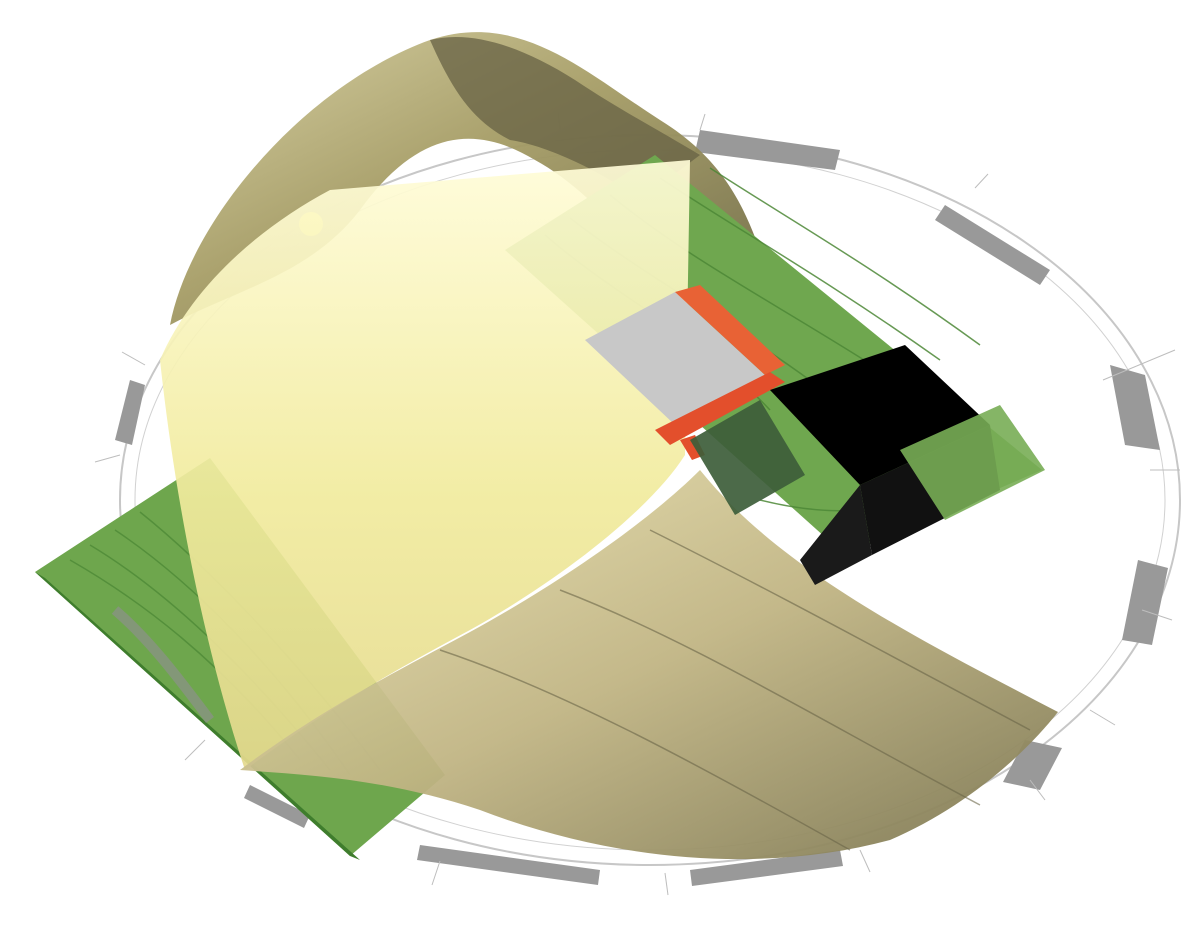  I want to click on left-green-terrain-edge, so click(197, 716).